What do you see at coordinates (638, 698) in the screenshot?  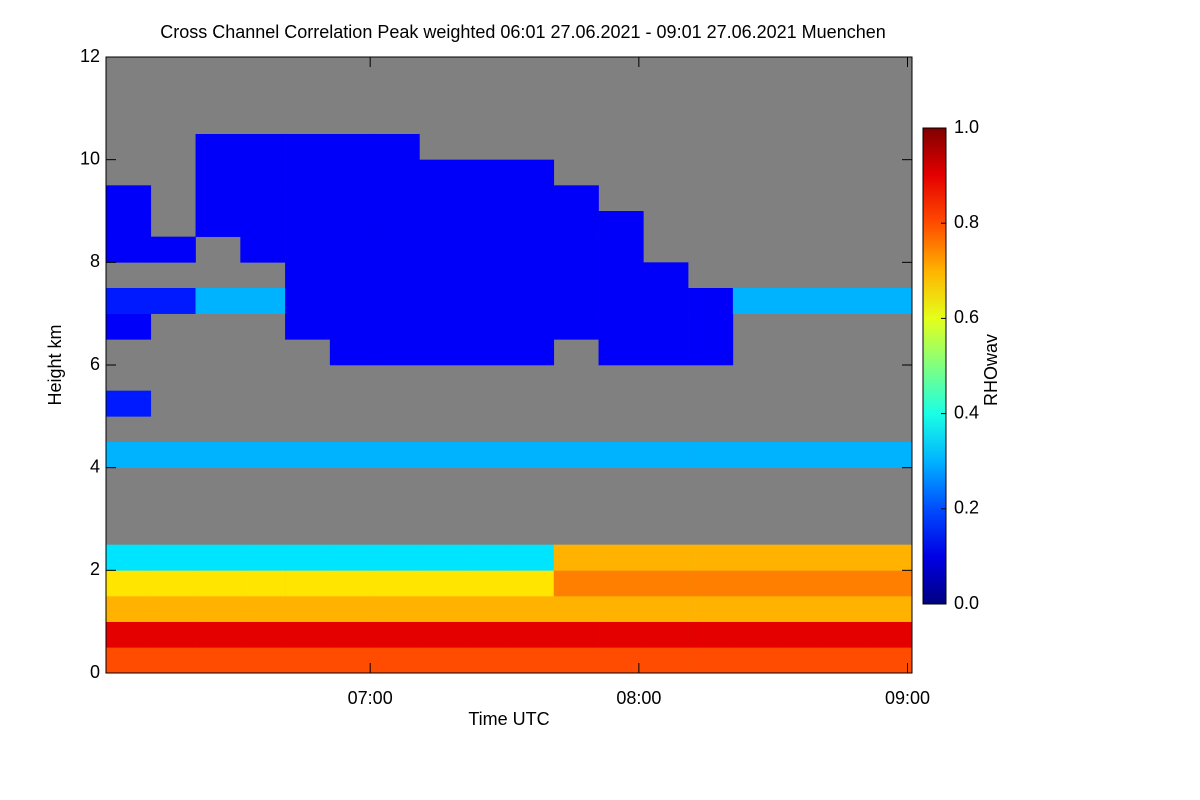 I see `x-tick-label: 08:00` at bounding box center [638, 698].